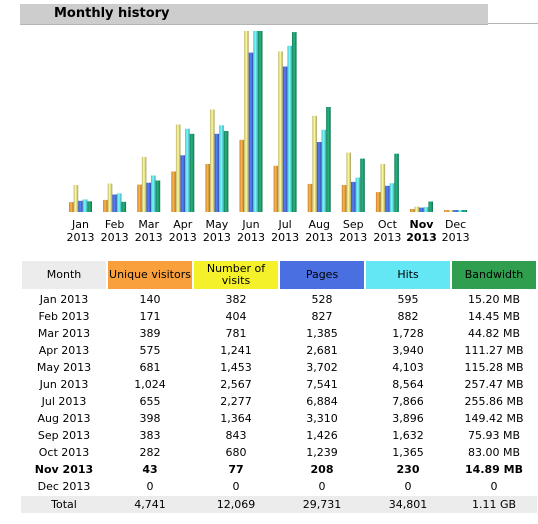 The height and width of the screenshot is (524, 538). Describe the element at coordinates (455, 211) in the screenshot. I see `bar-pages-dec` at that location.